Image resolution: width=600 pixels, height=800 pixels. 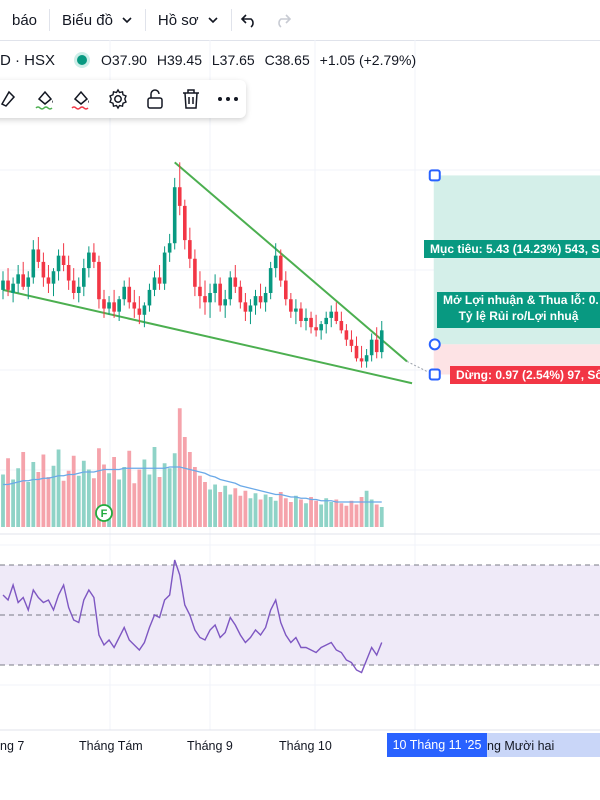 I want to click on settings-icon, so click(x=118, y=99).